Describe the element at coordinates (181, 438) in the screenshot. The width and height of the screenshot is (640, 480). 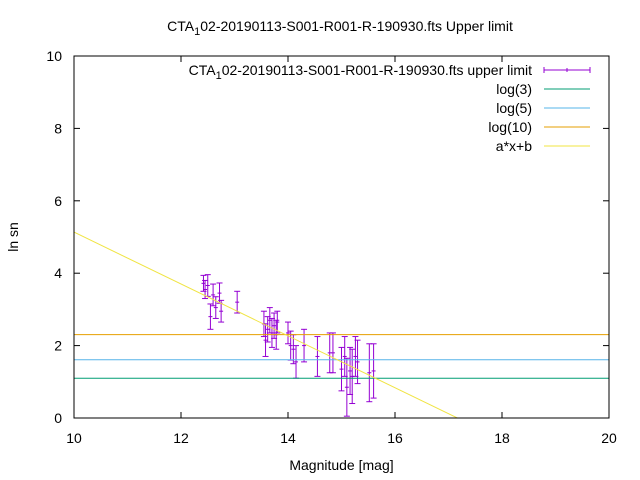
I see `x-tick-label: 12` at that location.